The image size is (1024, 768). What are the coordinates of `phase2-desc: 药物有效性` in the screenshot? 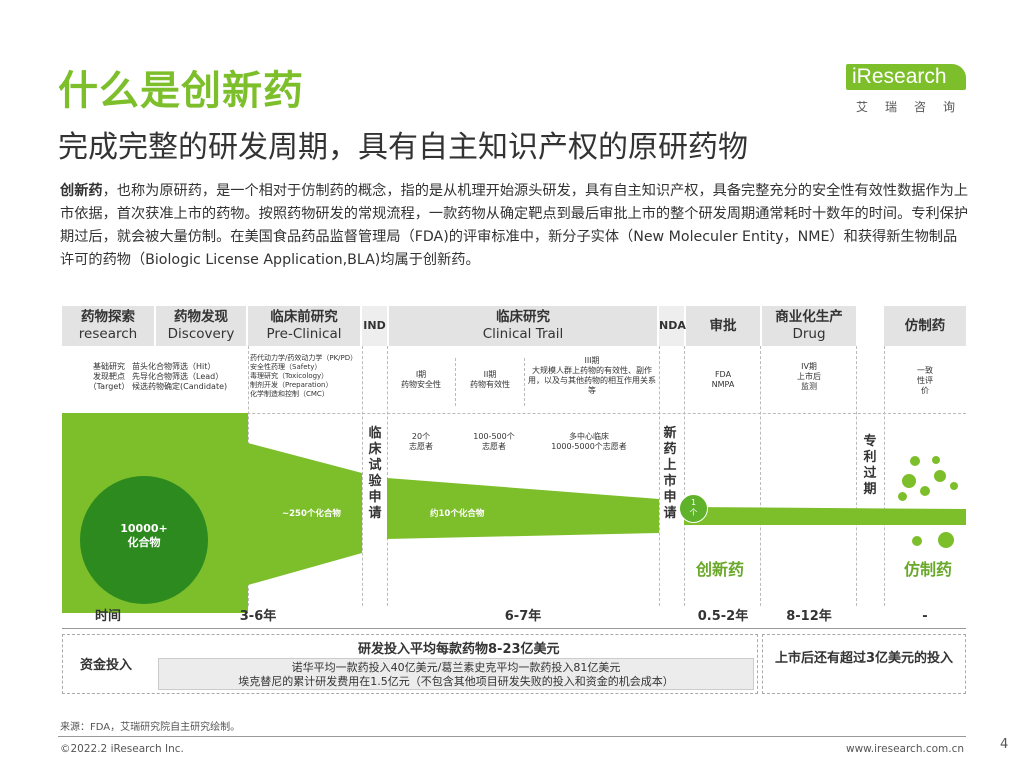 It's located at (490, 384).